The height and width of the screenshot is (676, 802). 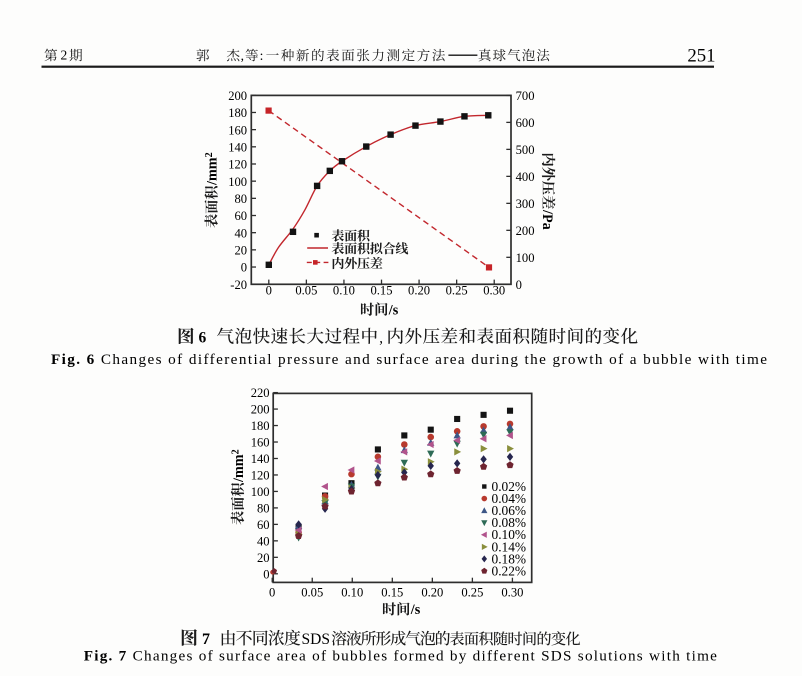 What do you see at coordinates (525, 204) in the screenshot?
I see `svg-text: 300` at bounding box center [525, 204].